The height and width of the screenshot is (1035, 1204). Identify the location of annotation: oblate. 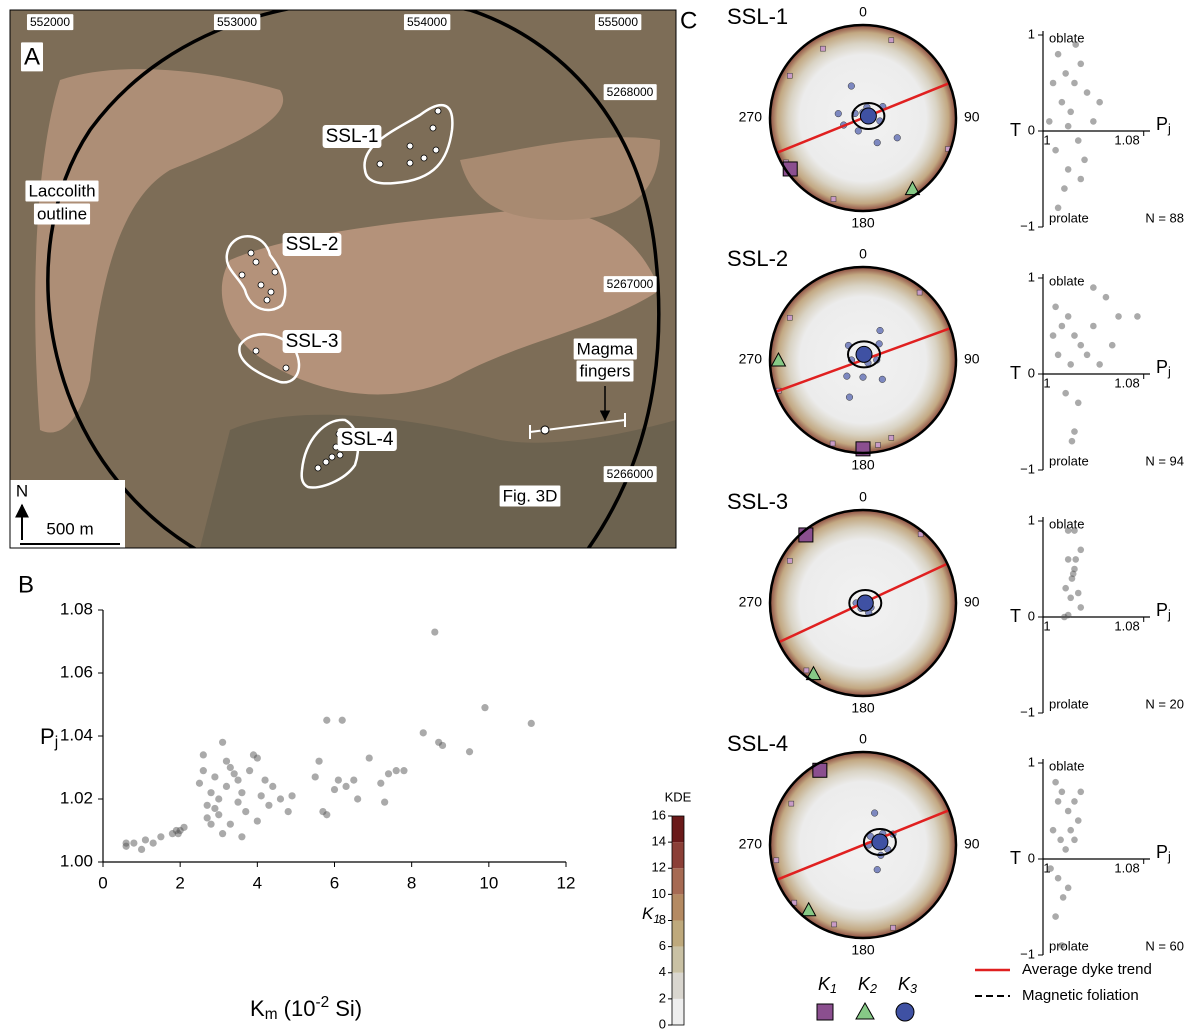
(1066, 765).